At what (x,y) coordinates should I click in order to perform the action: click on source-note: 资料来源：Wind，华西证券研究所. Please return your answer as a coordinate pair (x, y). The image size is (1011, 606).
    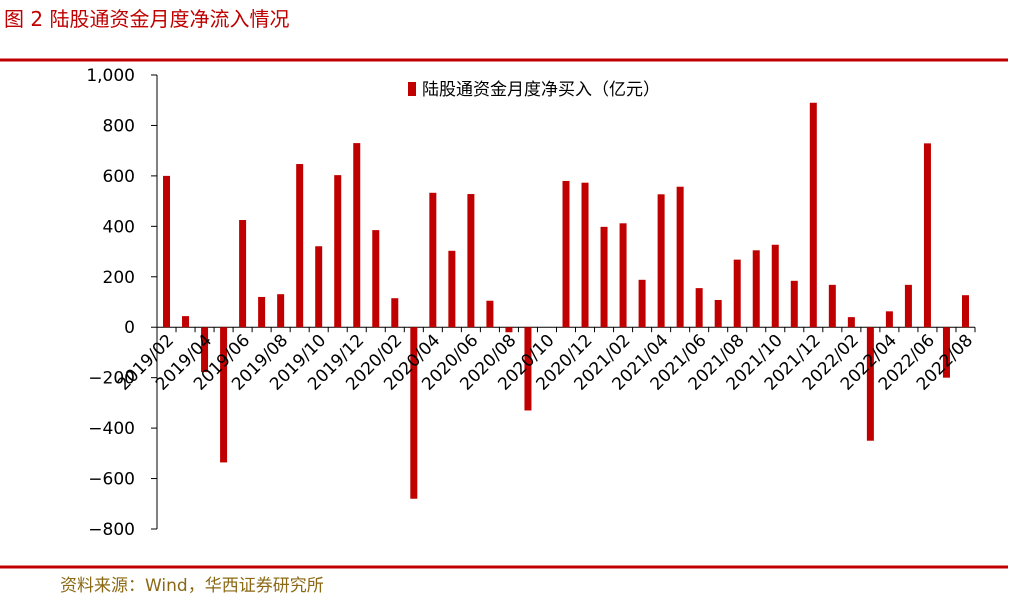
    Looking at the image, I should click on (192, 586).